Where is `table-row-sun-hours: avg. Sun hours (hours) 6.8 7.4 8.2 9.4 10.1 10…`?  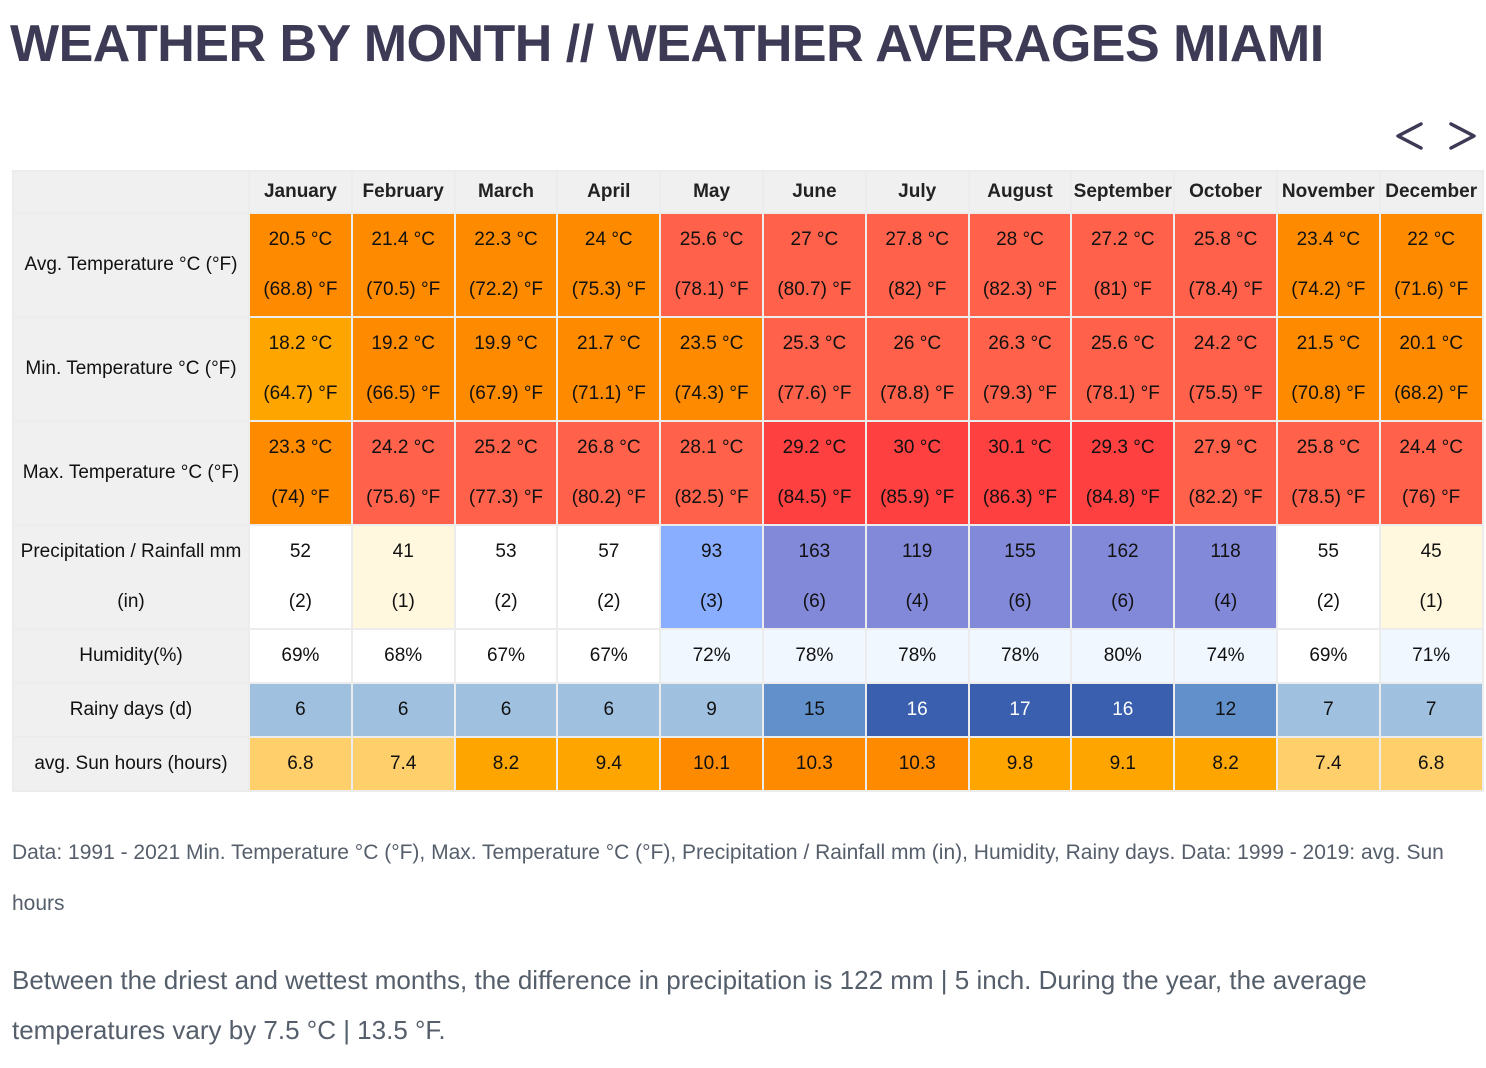 table-row-sun-hours: avg. Sun hours (hours) 6.8 7.4 8.2 9.4 10.1 10… is located at coordinates (748, 764).